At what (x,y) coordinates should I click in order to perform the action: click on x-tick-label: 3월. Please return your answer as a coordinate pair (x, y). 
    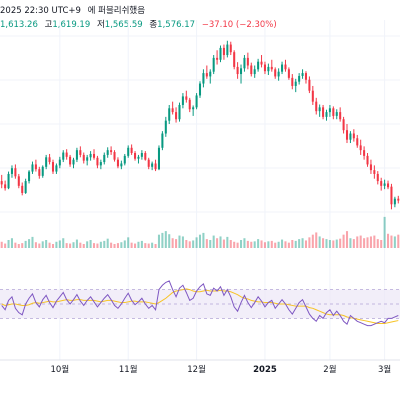
    Looking at the image, I should click on (384, 369).